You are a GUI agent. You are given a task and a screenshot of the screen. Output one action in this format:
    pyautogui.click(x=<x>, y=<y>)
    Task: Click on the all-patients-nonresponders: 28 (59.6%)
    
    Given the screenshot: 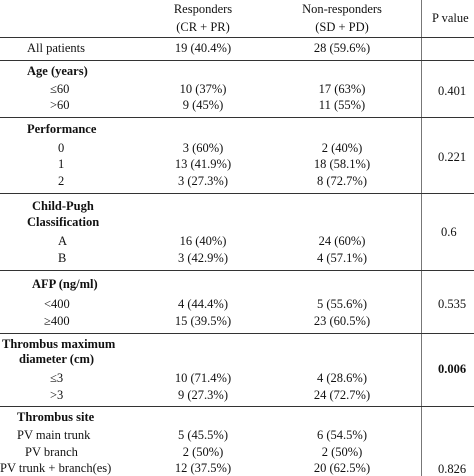 What is the action you would take?
    pyautogui.click(x=342, y=48)
    